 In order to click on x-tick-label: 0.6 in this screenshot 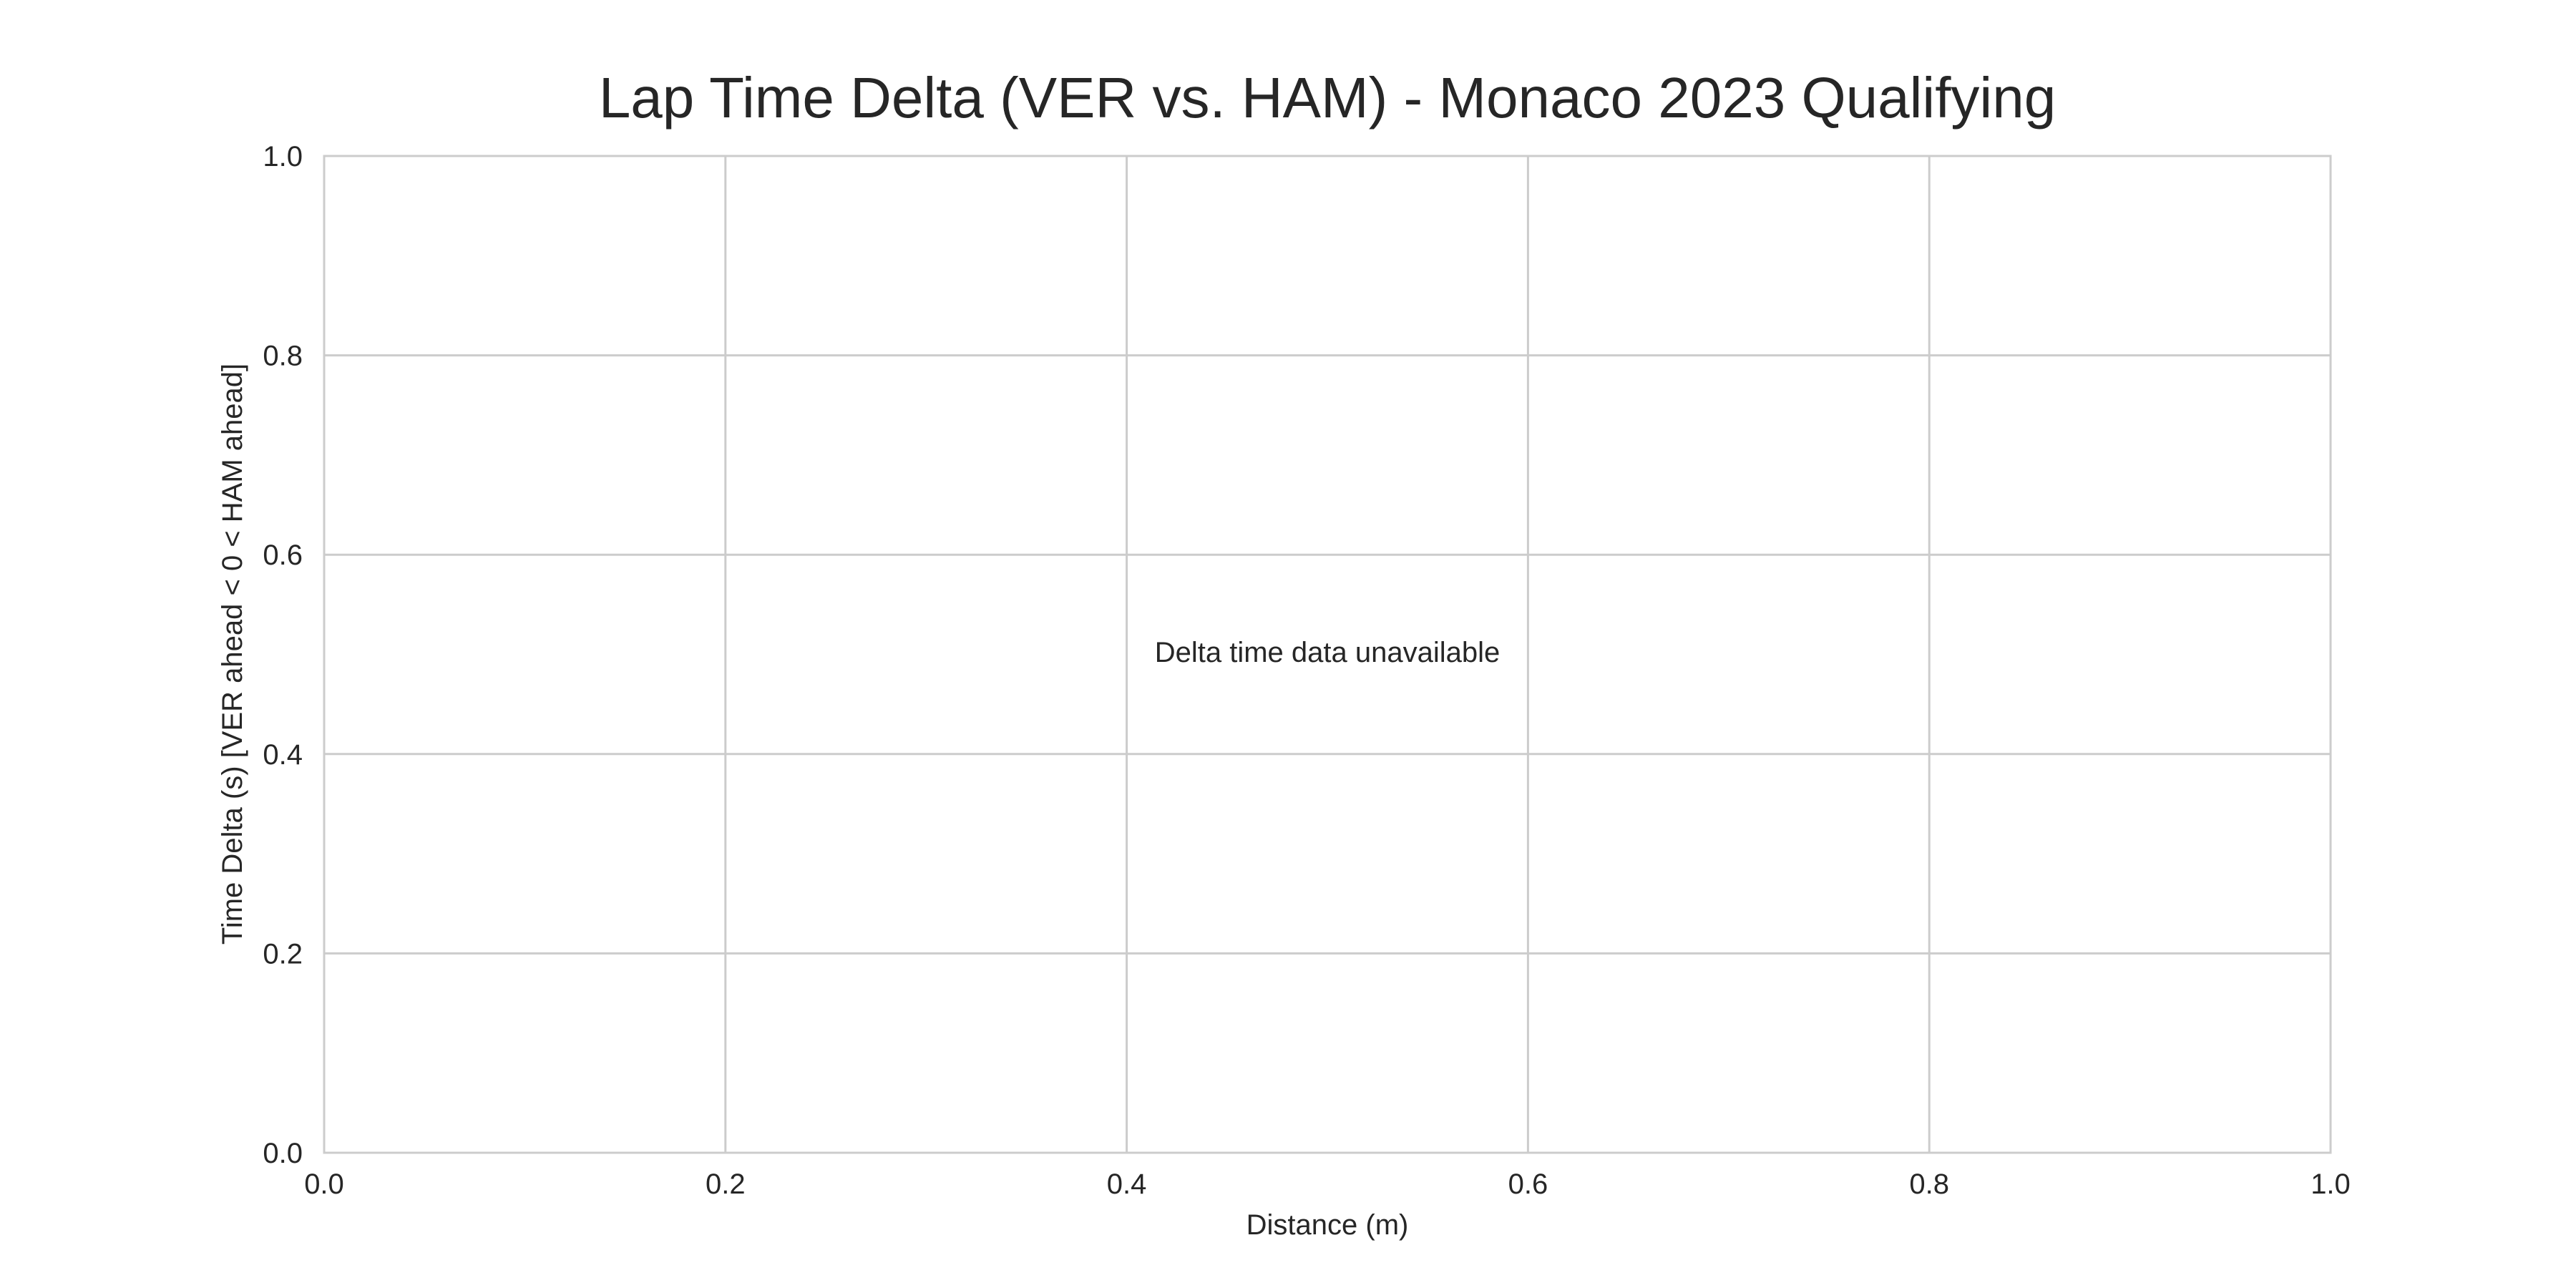, I will do `click(1528, 1184)`.